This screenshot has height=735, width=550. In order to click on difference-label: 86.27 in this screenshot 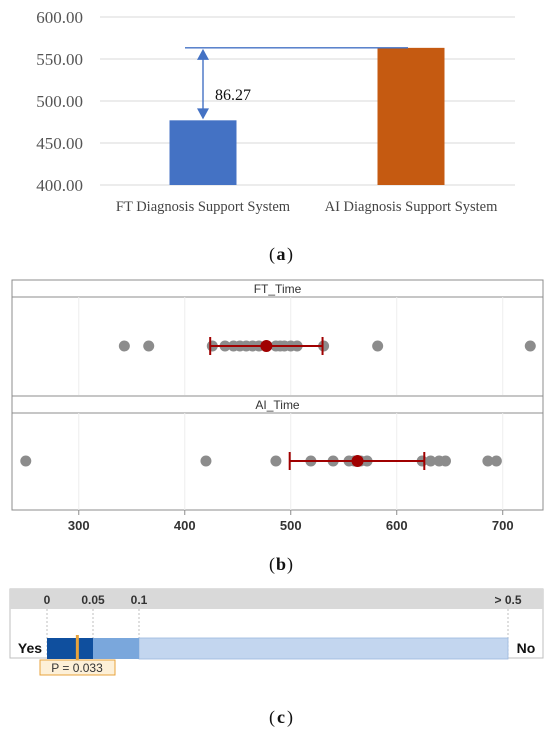, I will do `click(233, 95)`.